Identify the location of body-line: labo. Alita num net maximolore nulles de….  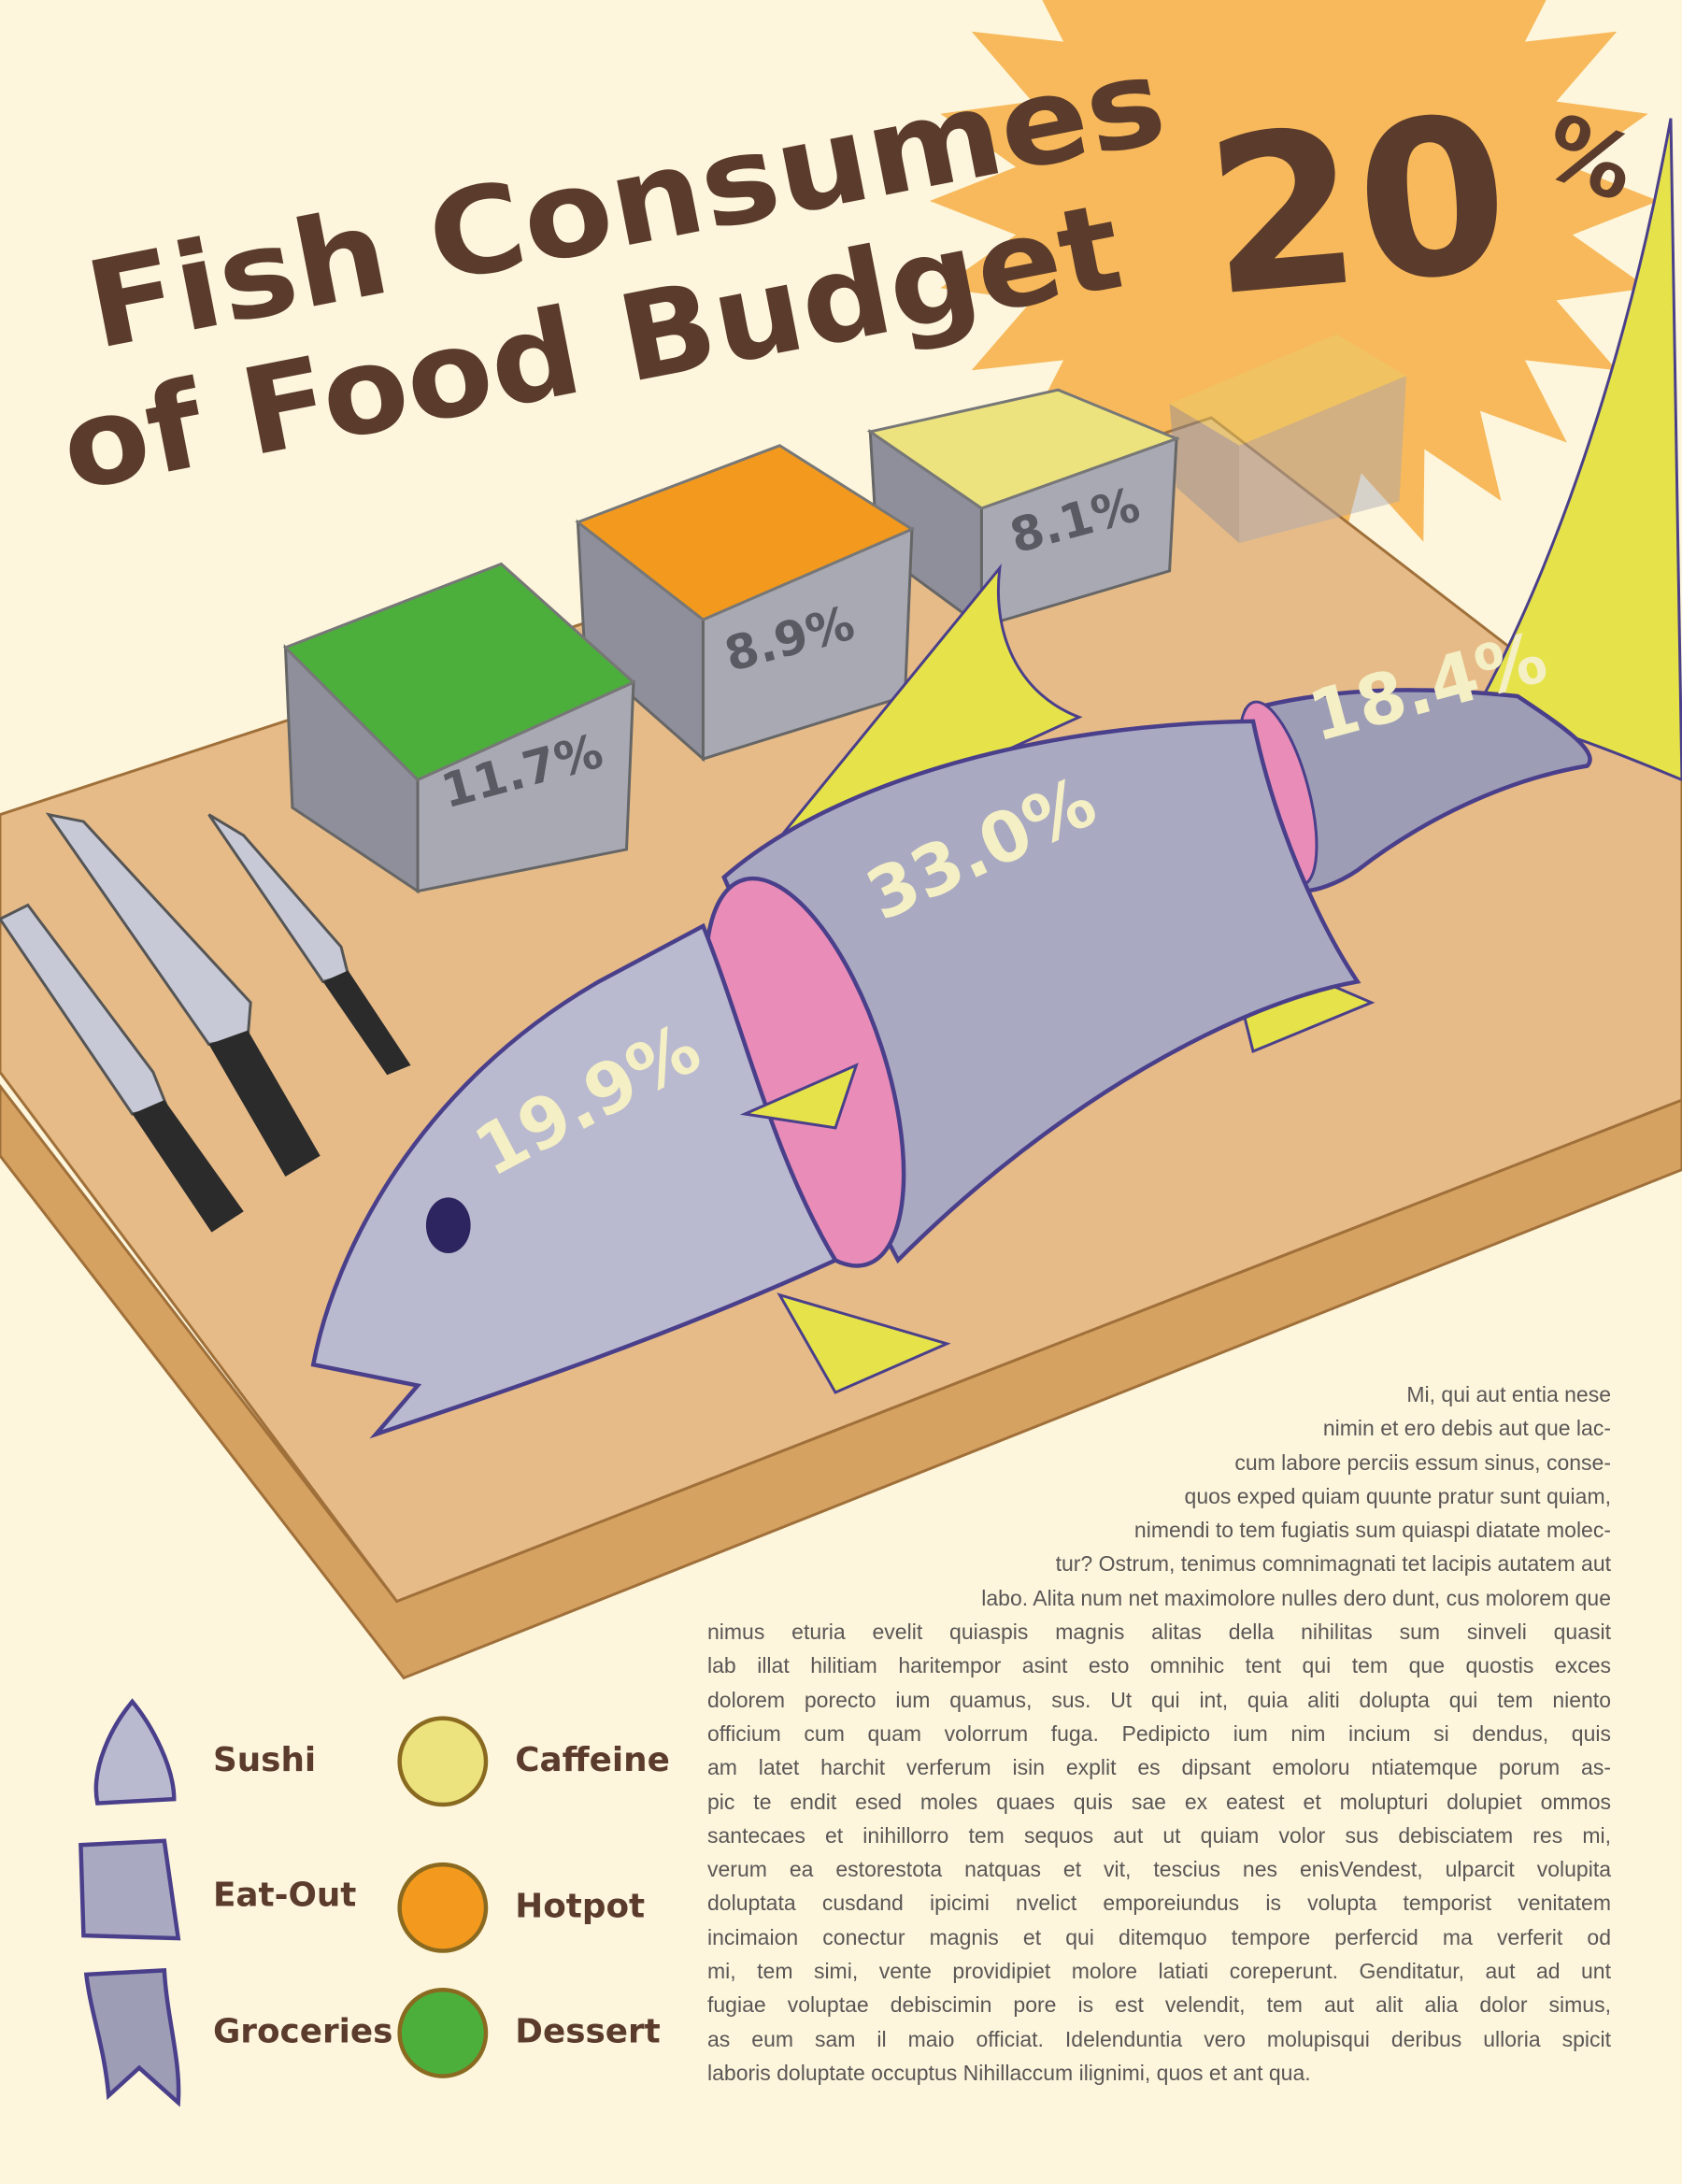
(1296, 1597).